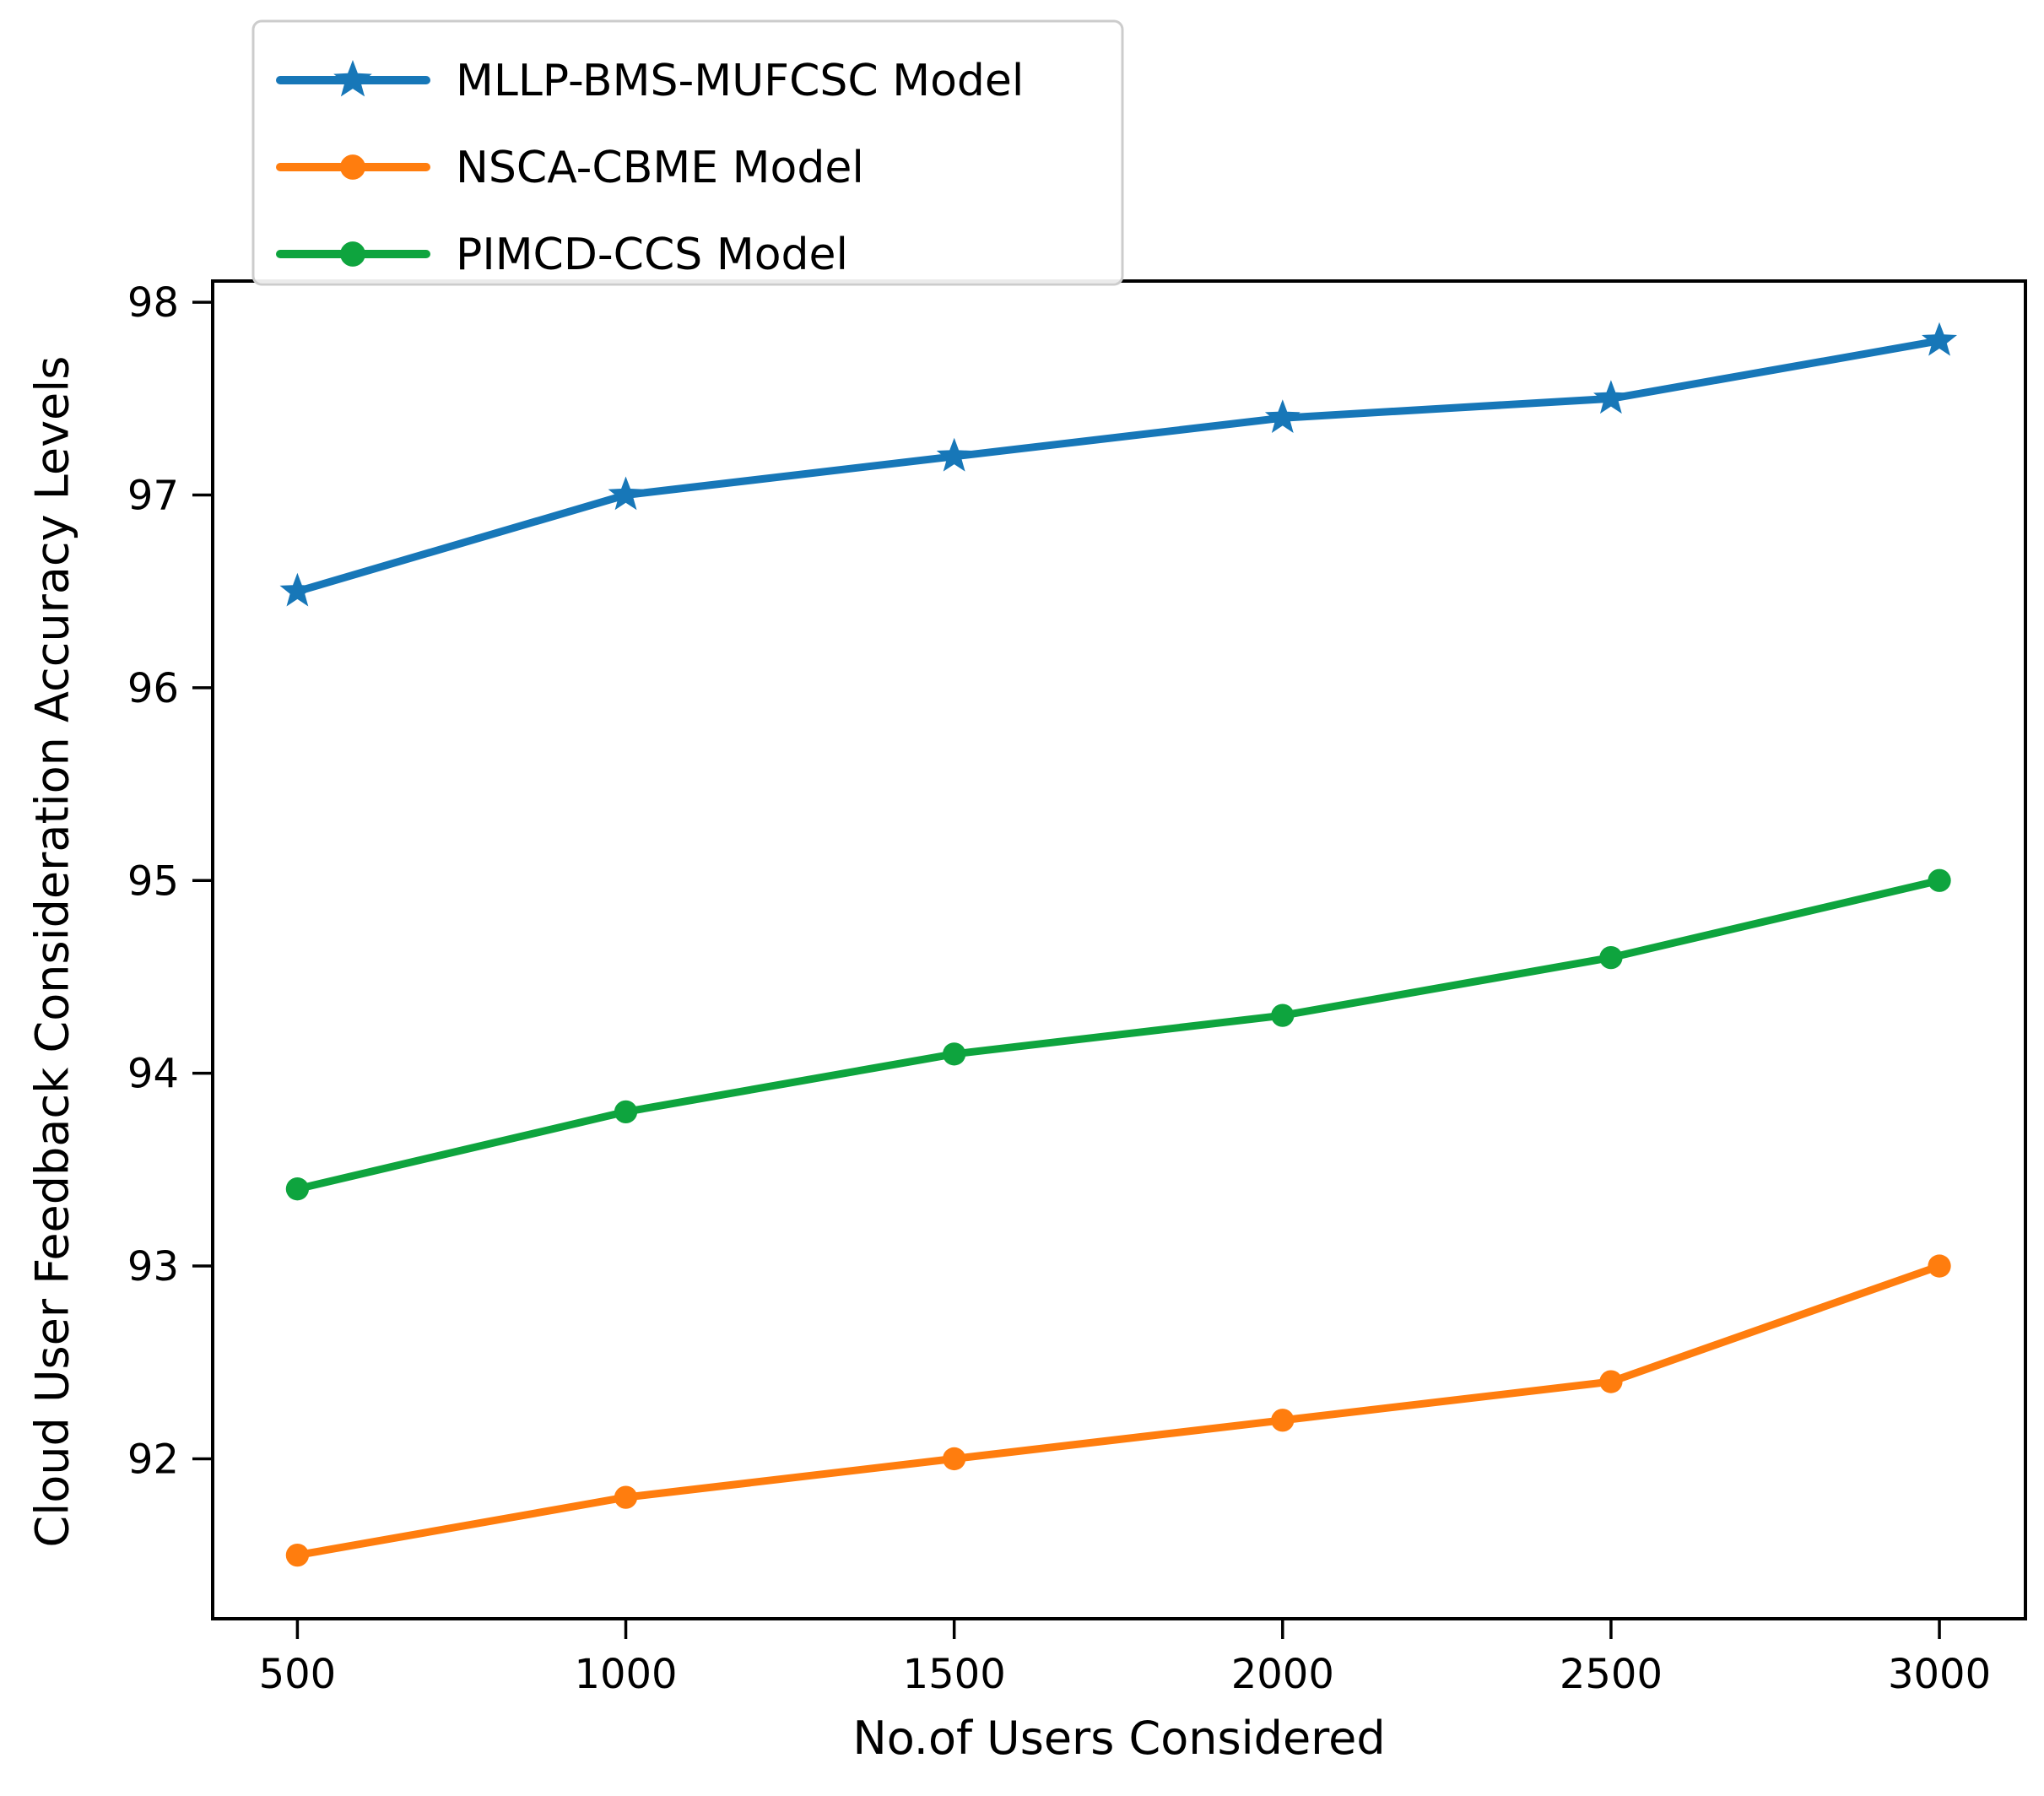  Describe the element at coordinates (153, 881) in the screenshot. I see `y-tick-label: 95` at that location.